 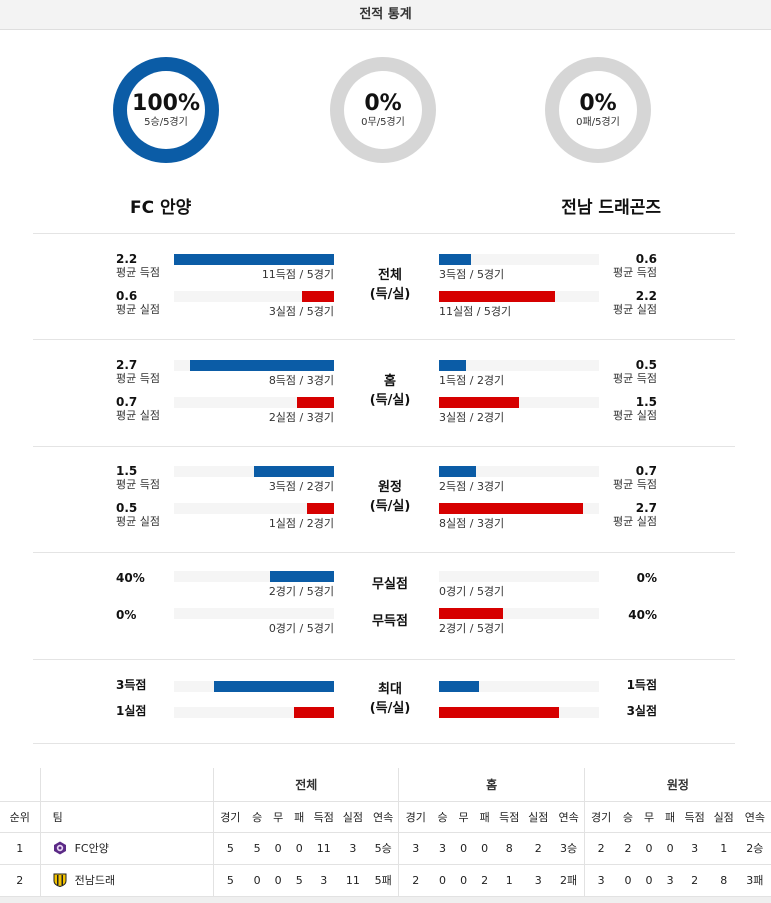 I want to click on away-stat-value: 2.7, so click(x=646, y=508).